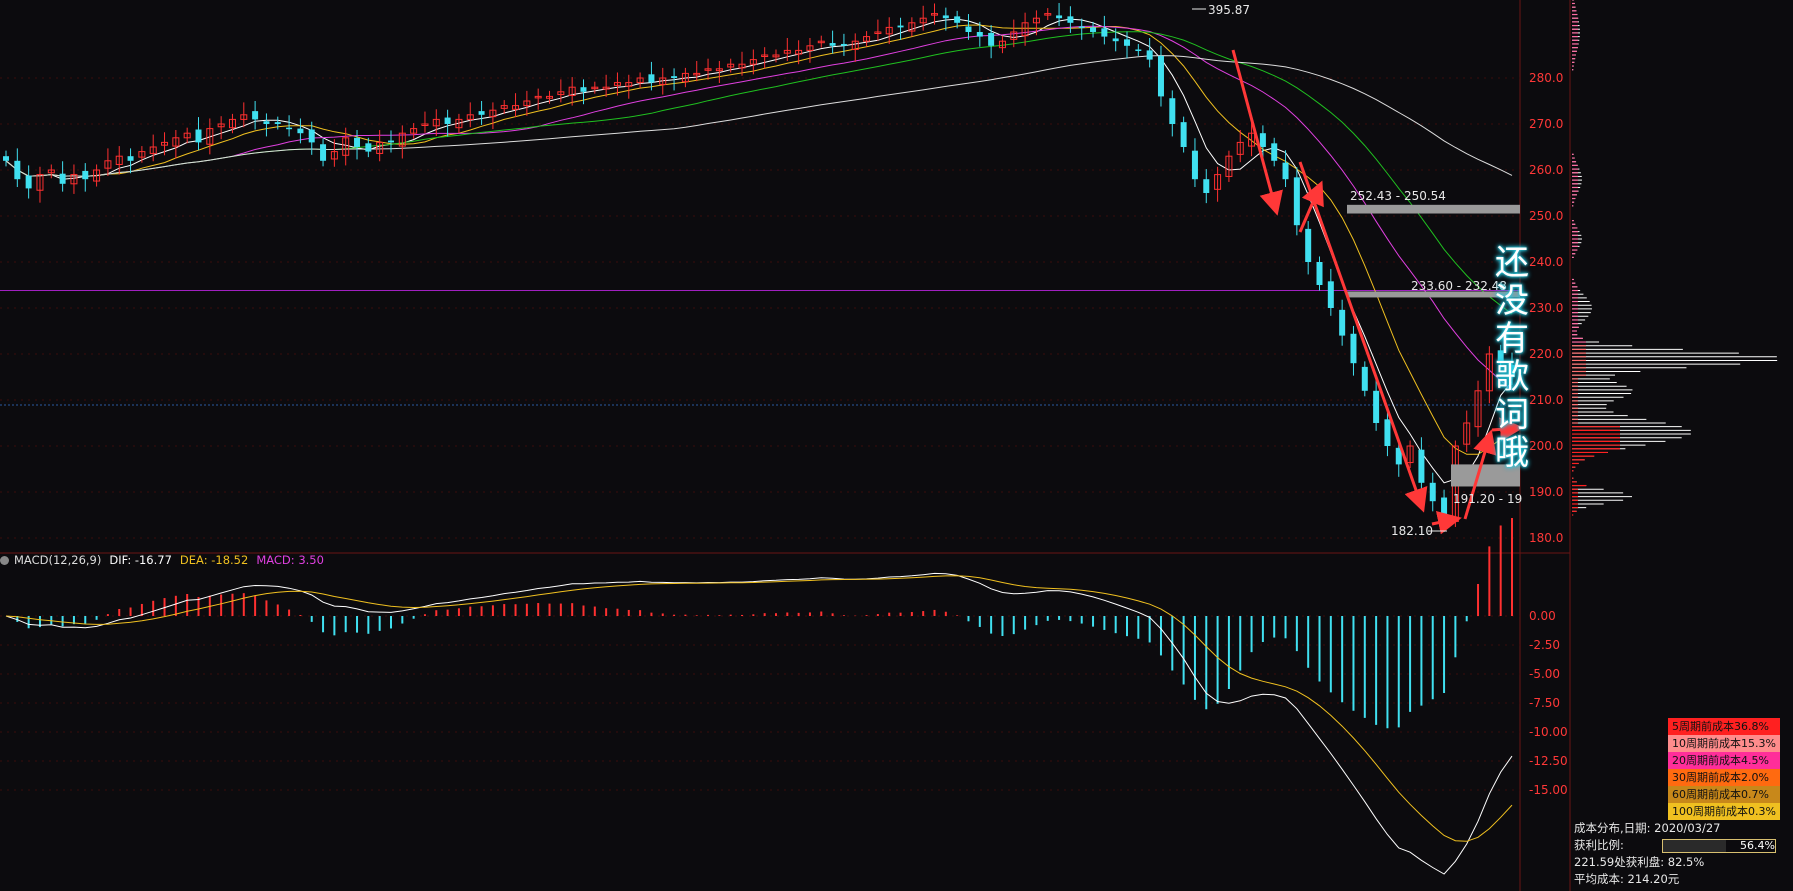 The height and width of the screenshot is (891, 1793). Describe the element at coordinates (1695, 846) in the screenshot. I see `profit-ratio-fill` at that location.